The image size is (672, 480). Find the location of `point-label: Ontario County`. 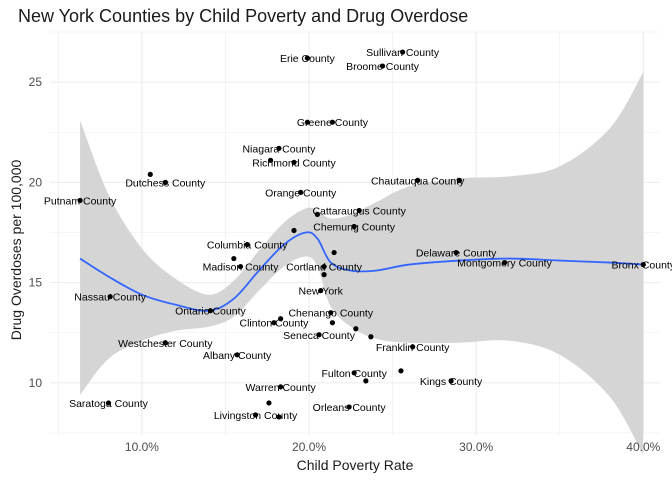

point-label: Ontario County is located at coordinates (210, 312).